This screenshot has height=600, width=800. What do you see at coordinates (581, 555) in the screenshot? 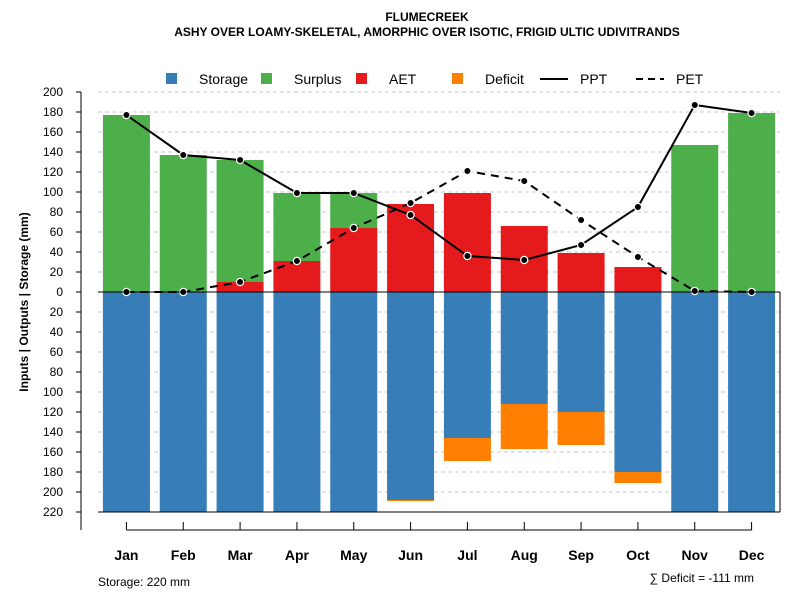
I see `x-tick-label-sep: Sep` at bounding box center [581, 555].